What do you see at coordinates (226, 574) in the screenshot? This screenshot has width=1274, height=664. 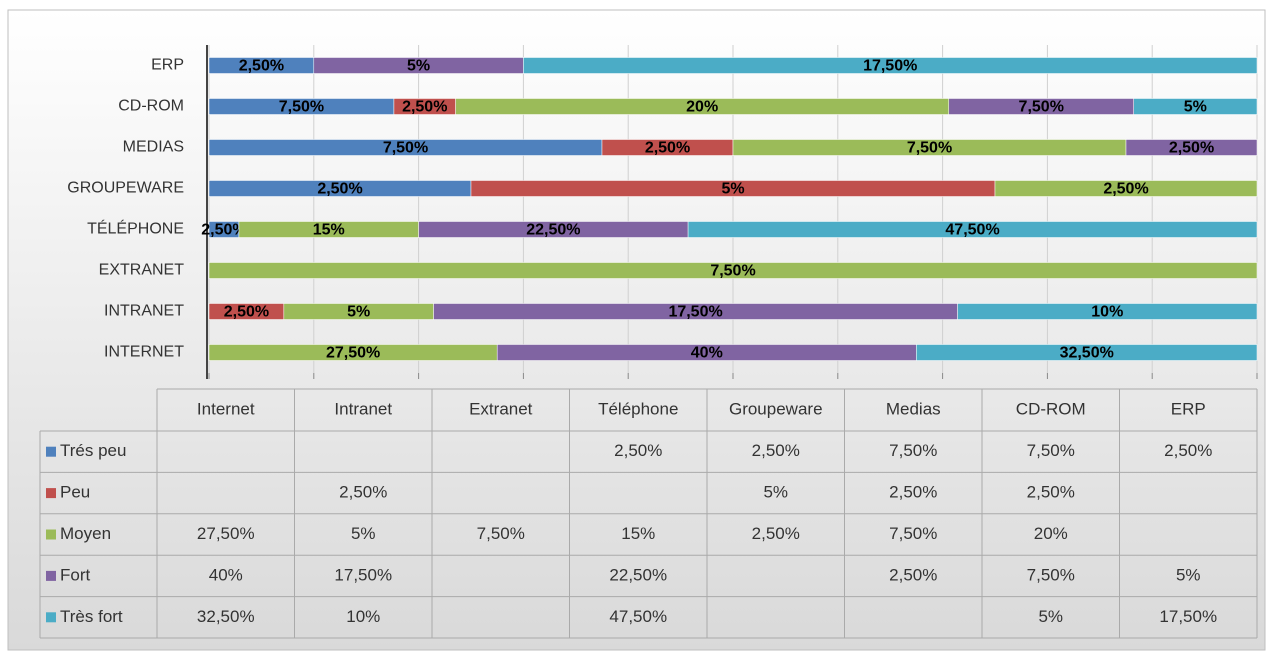 I see `table-cell: 40%` at bounding box center [226, 574].